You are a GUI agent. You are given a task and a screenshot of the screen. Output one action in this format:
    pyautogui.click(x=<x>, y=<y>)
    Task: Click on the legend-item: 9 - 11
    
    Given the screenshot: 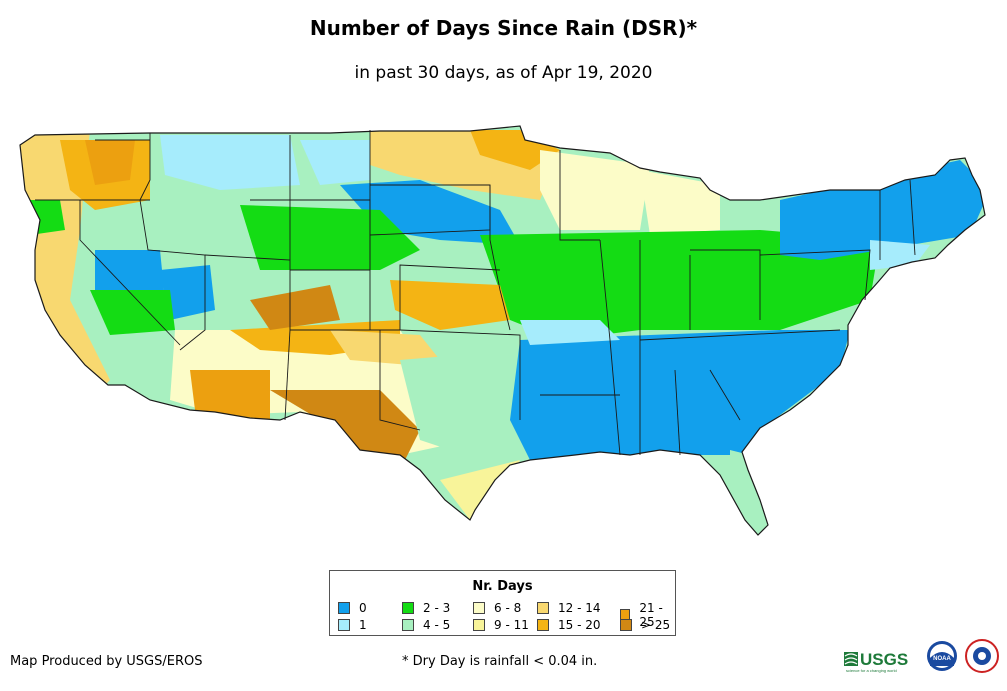 What is the action you would take?
    pyautogui.click(x=501, y=625)
    